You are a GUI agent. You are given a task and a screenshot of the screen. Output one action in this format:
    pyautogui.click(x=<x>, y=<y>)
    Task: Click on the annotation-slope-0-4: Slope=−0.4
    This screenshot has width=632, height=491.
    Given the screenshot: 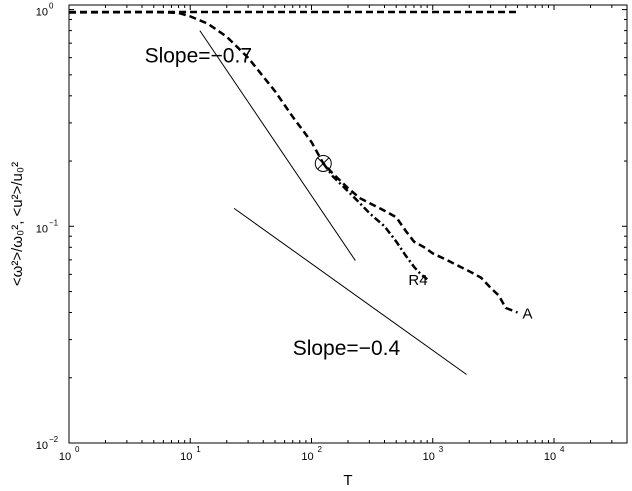 What is the action you would take?
    pyautogui.click(x=347, y=348)
    